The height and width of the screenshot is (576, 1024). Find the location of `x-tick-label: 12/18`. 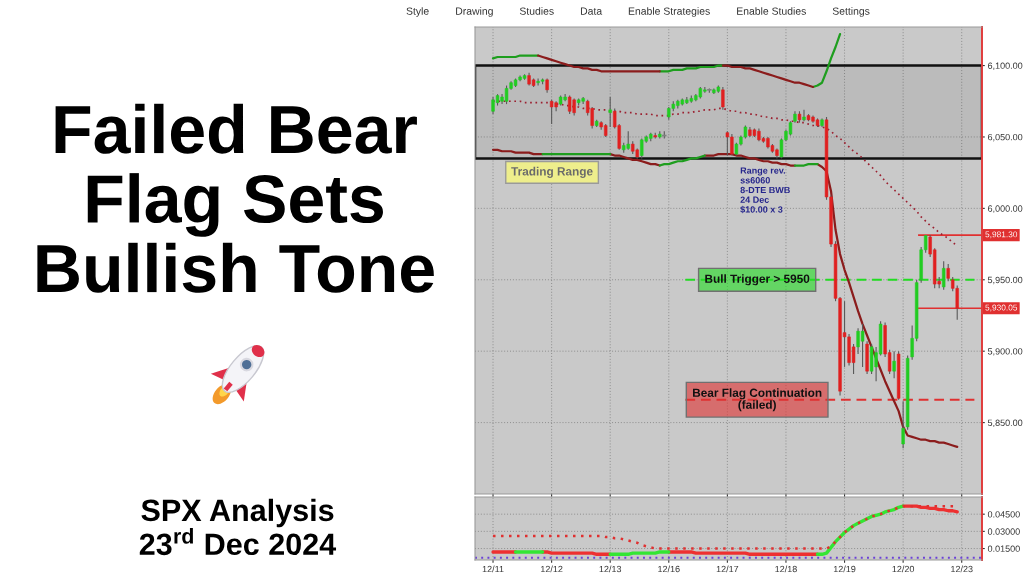

x-tick-label: 12/18 is located at coordinates (786, 569).